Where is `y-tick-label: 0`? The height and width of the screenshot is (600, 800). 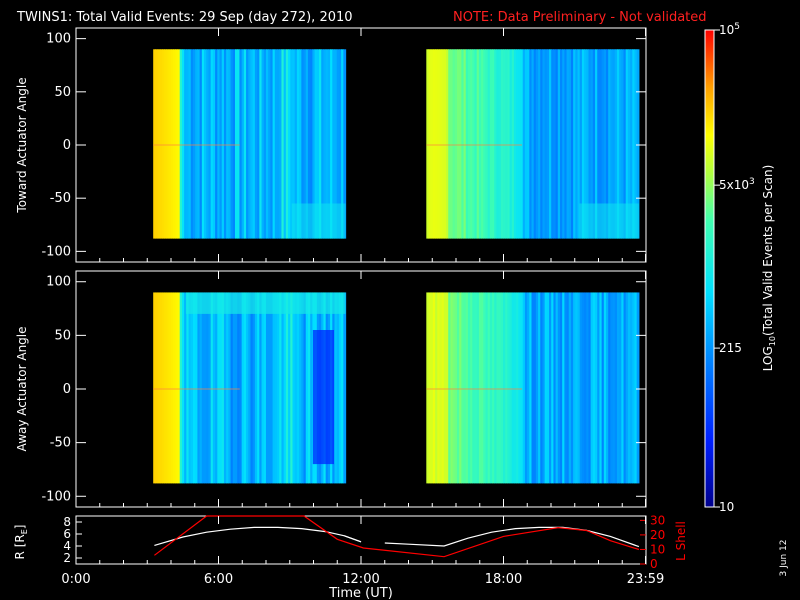 y-tick-label: 0 is located at coordinates (67, 389).